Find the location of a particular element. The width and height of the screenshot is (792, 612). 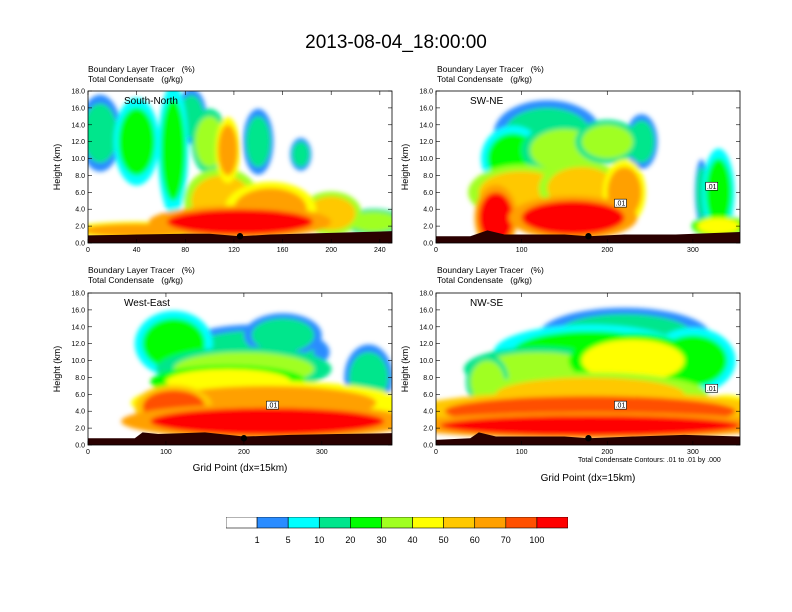

colorbar-label: 50 is located at coordinates (443, 540).